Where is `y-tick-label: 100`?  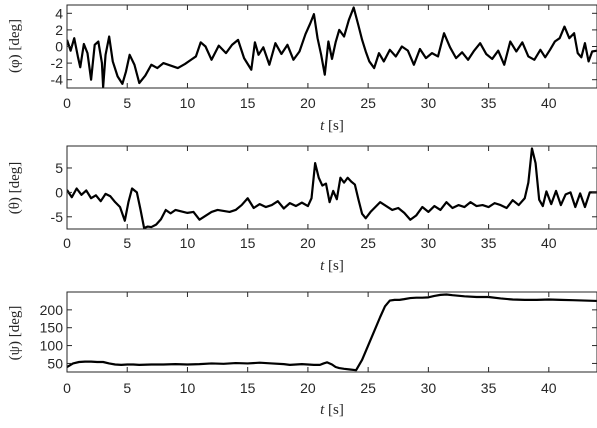
y-tick-label: 100 is located at coordinates (52, 346).